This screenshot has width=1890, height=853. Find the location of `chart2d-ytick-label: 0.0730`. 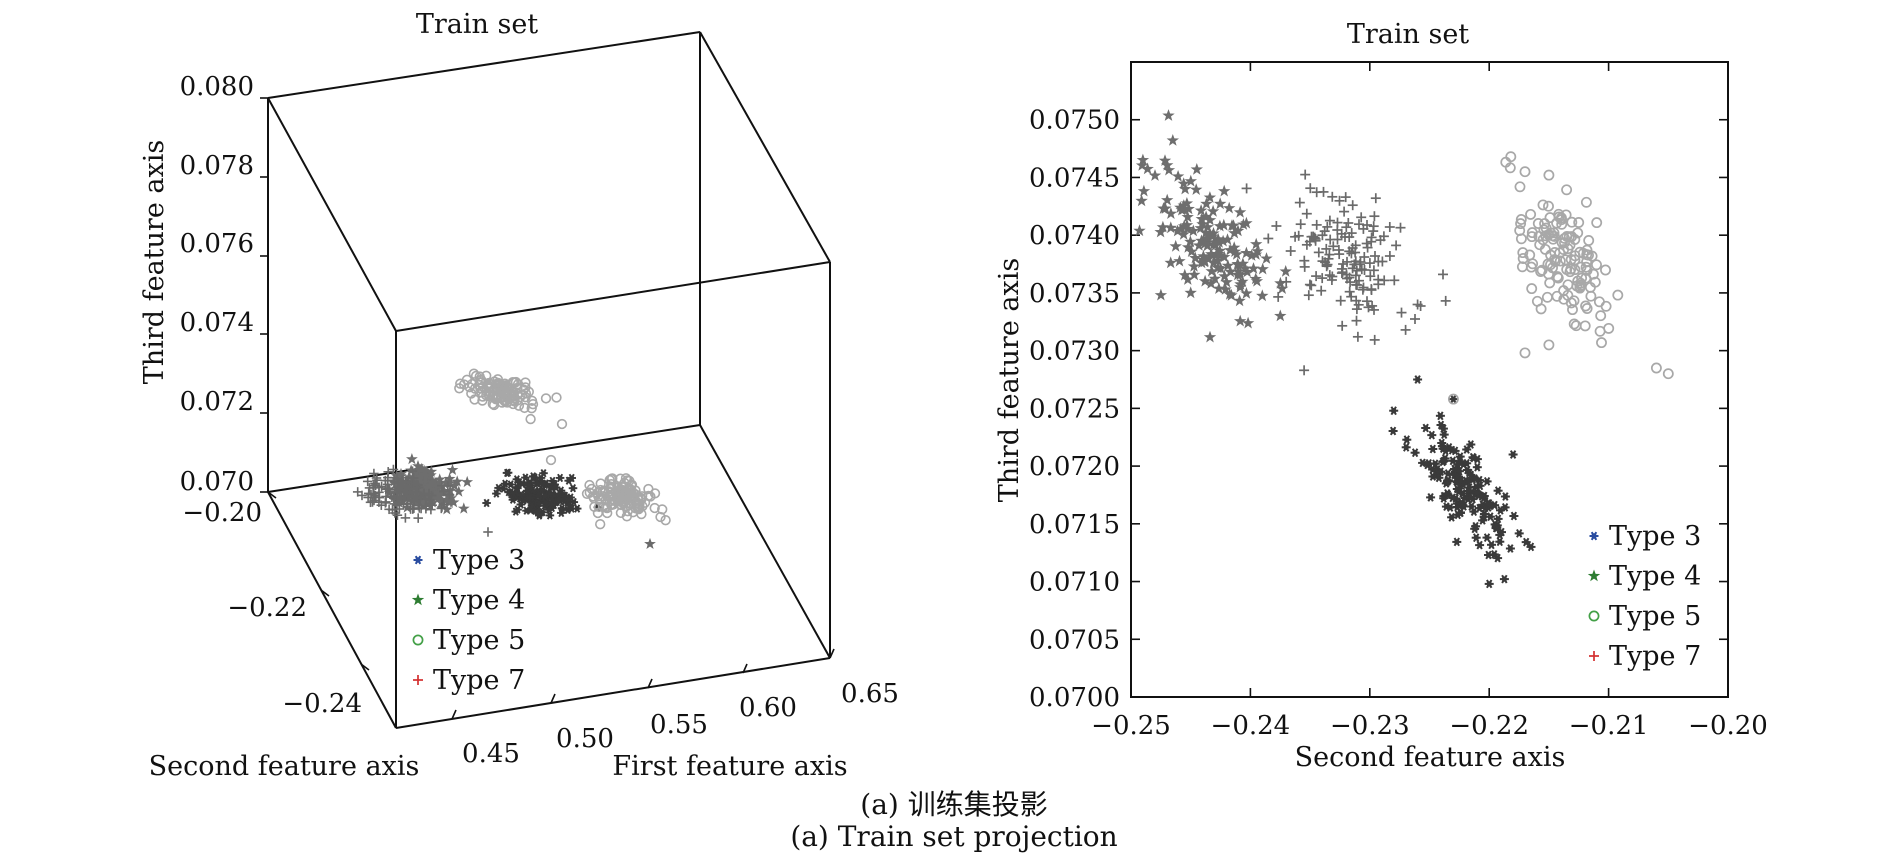

chart2d-ytick-label: 0.0730 is located at coordinates (1074, 352).